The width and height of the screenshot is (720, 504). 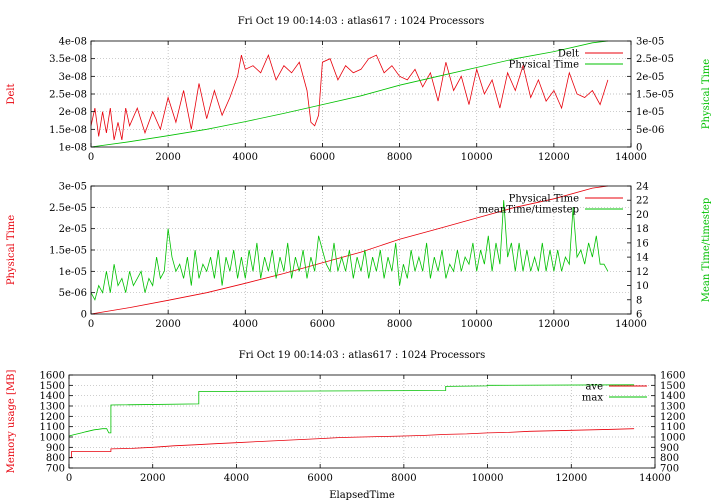 What do you see at coordinates (639, 148) in the screenshot?
I see `y-right-tick-label: 0` at bounding box center [639, 148].